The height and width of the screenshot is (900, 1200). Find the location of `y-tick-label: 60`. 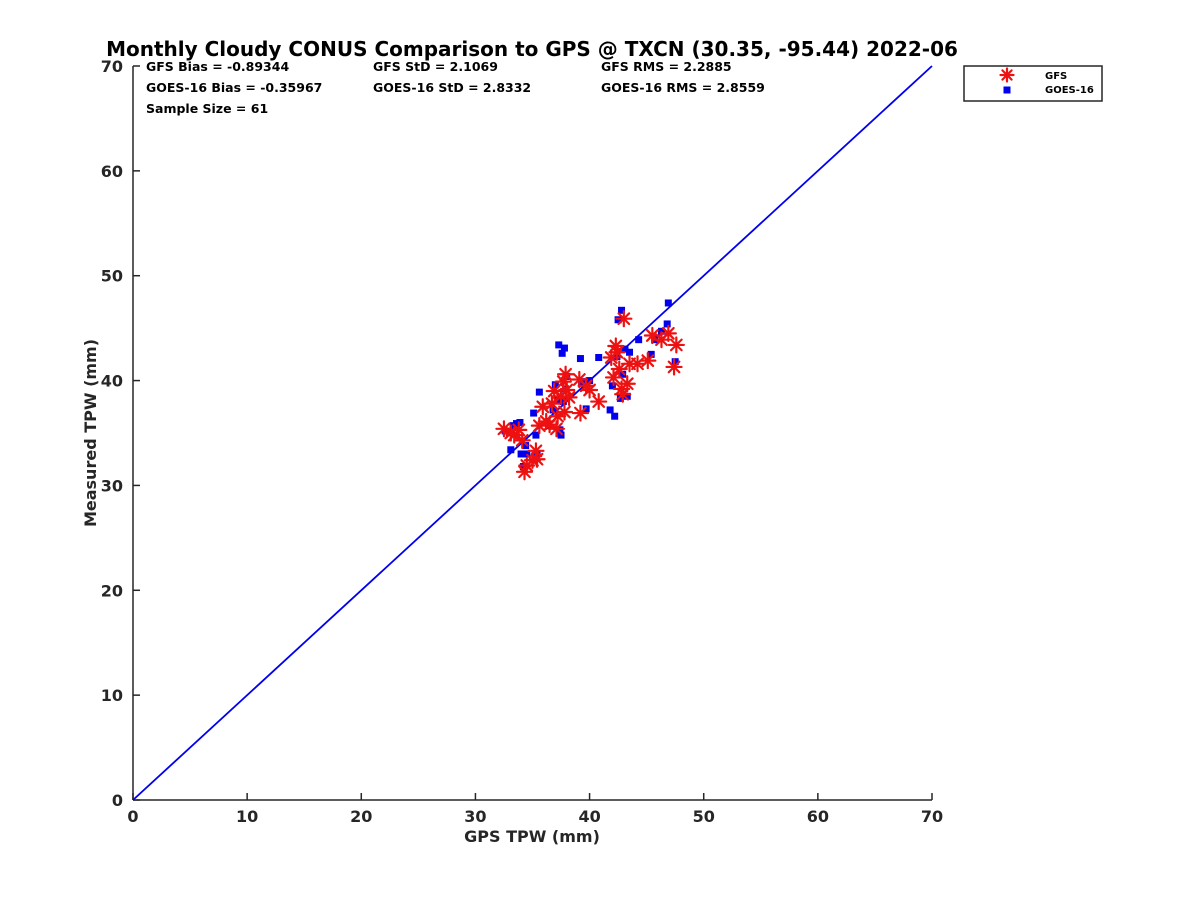

y-tick-label: 60 is located at coordinates (112, 171).